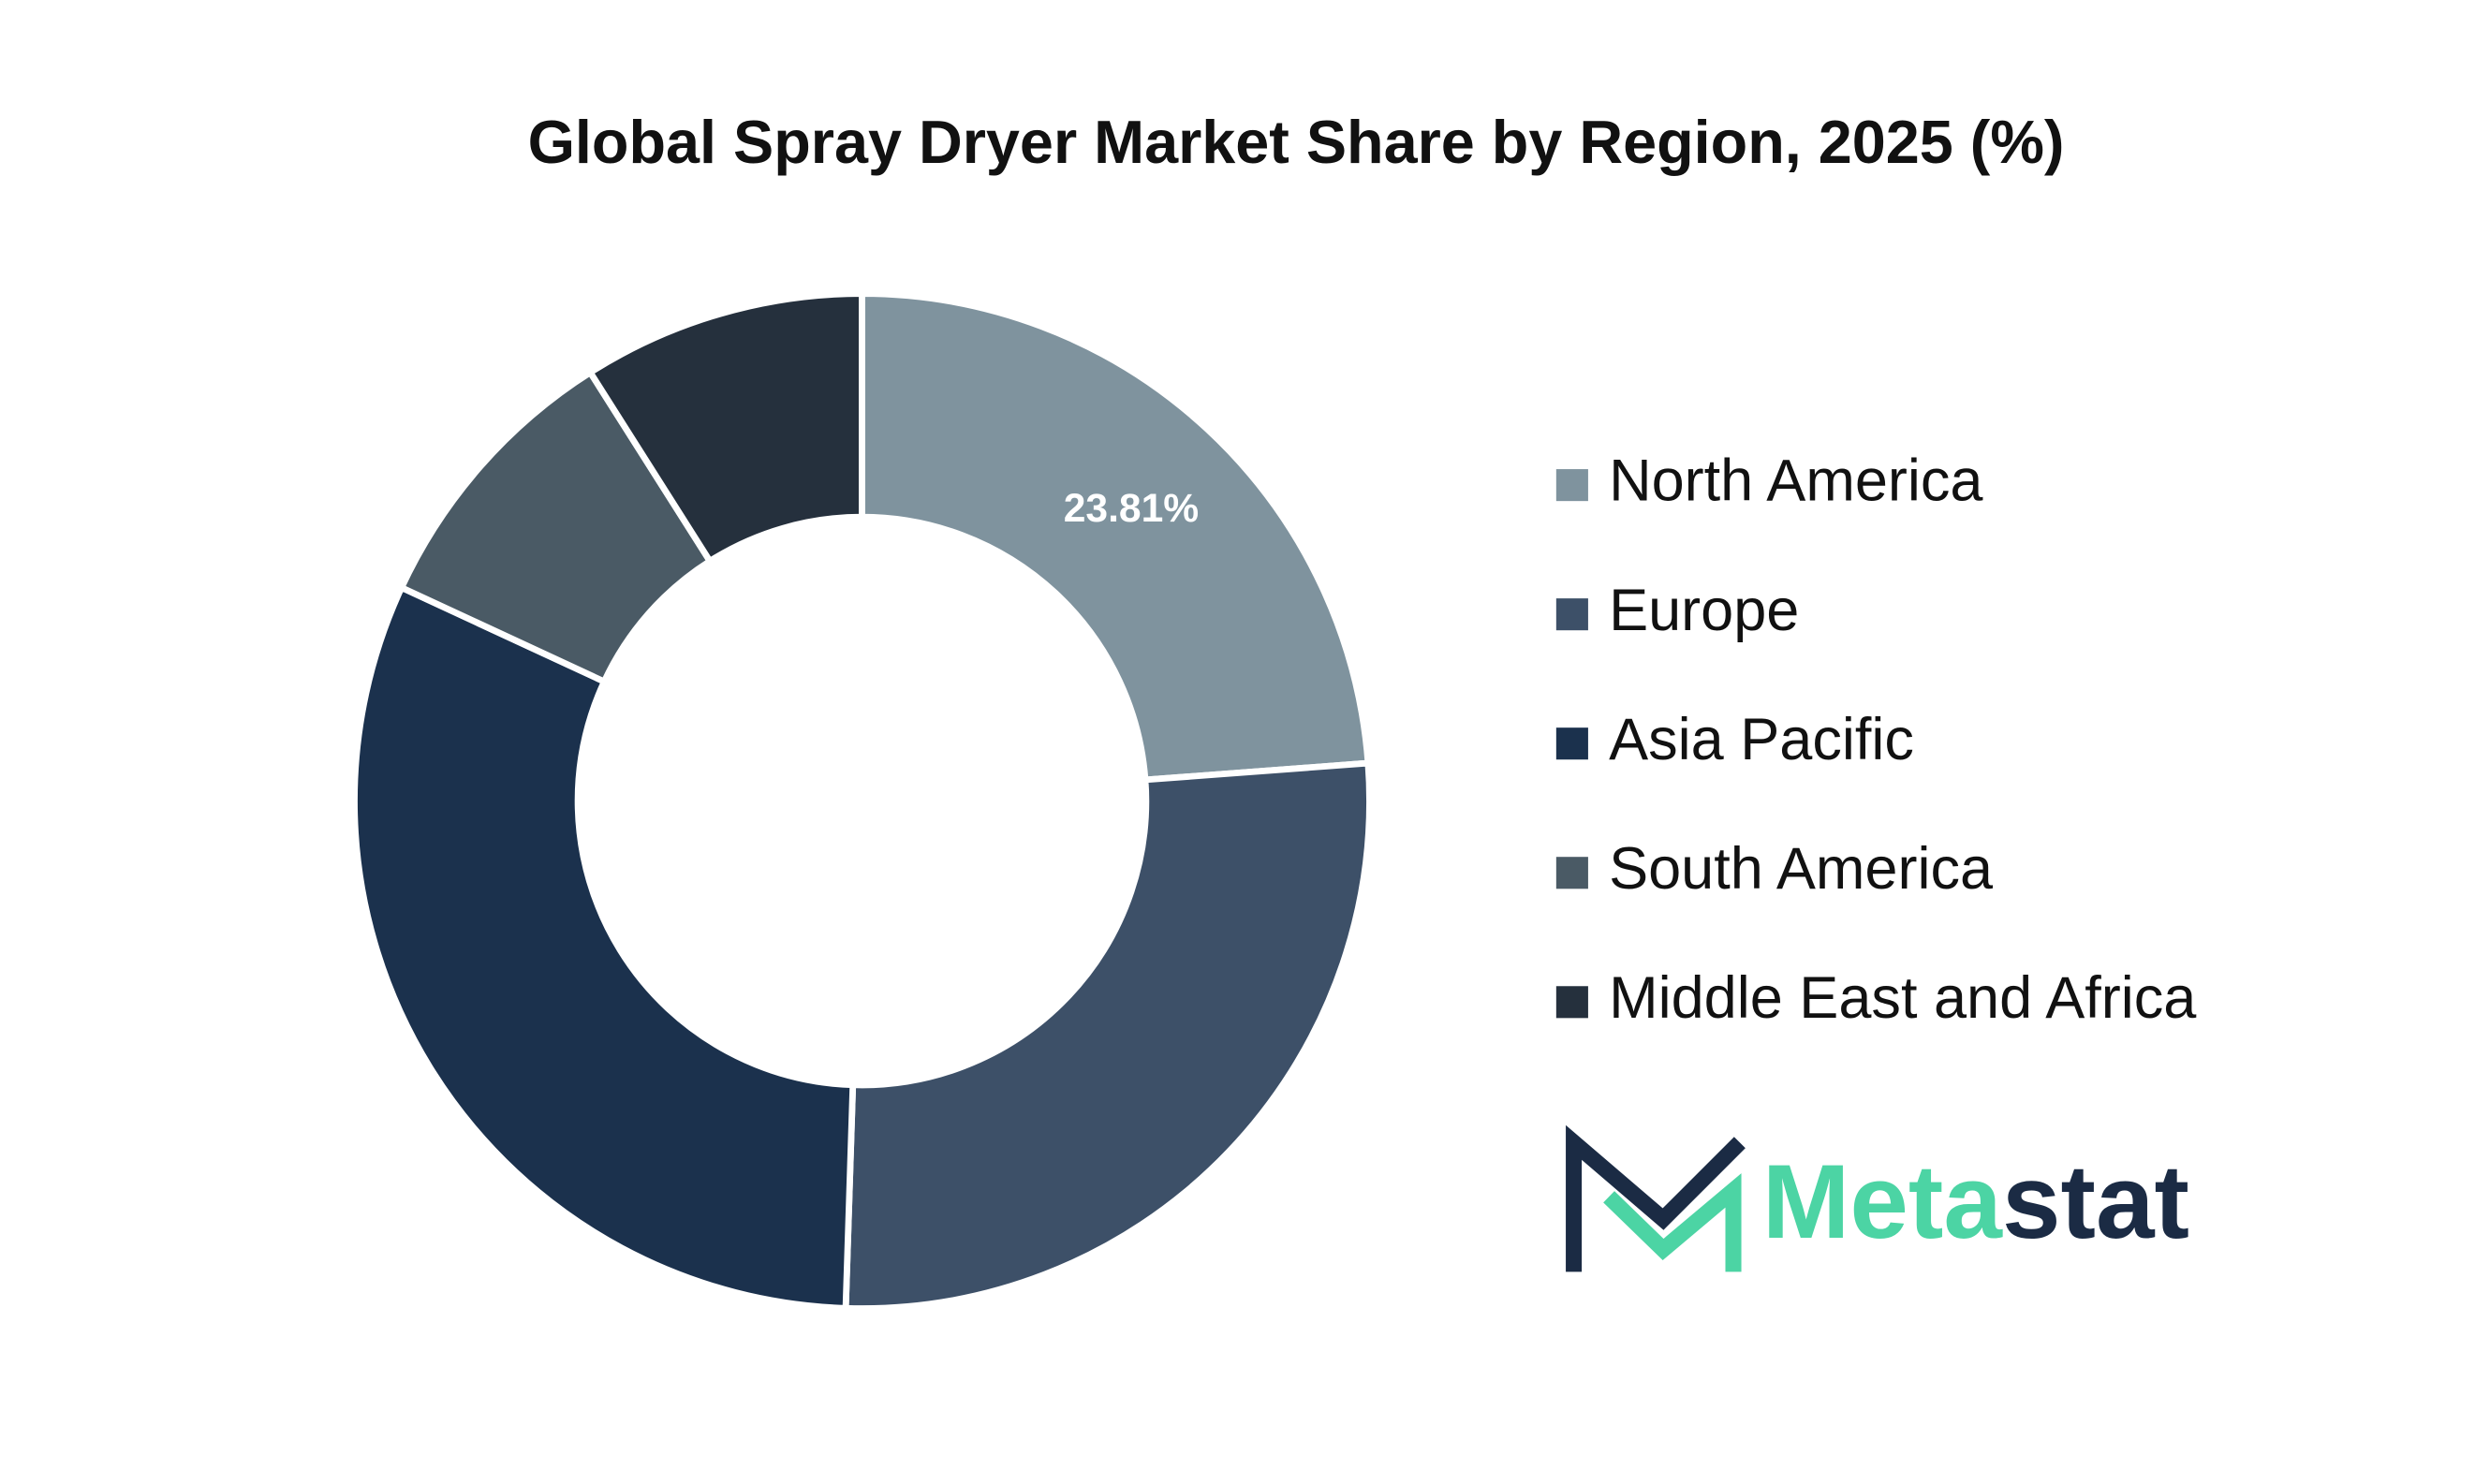 This screenshot has width=2490, height=1484. I want to click on legend-label: Europe, so click(1704, 610).